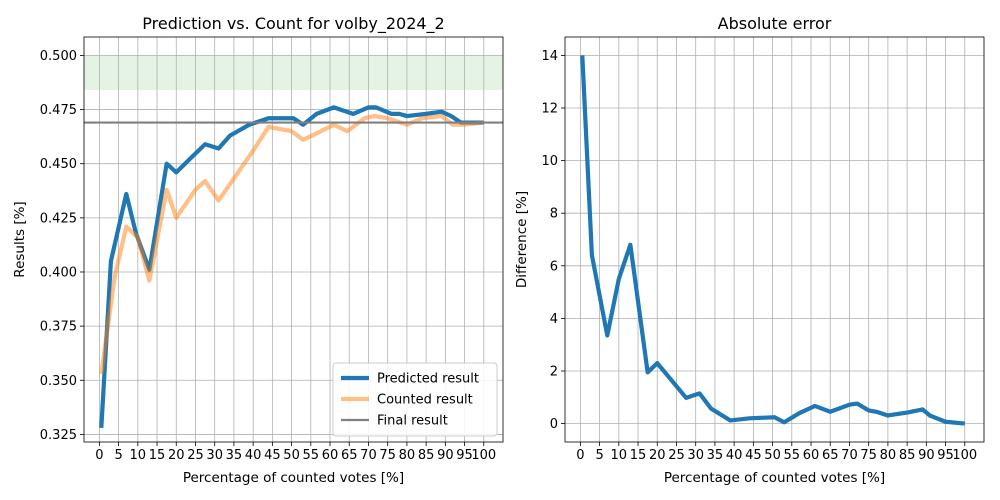  Describe the element at coordinates (554, 371) in the screenshot. I see `y-tick-label: 2` at that location.